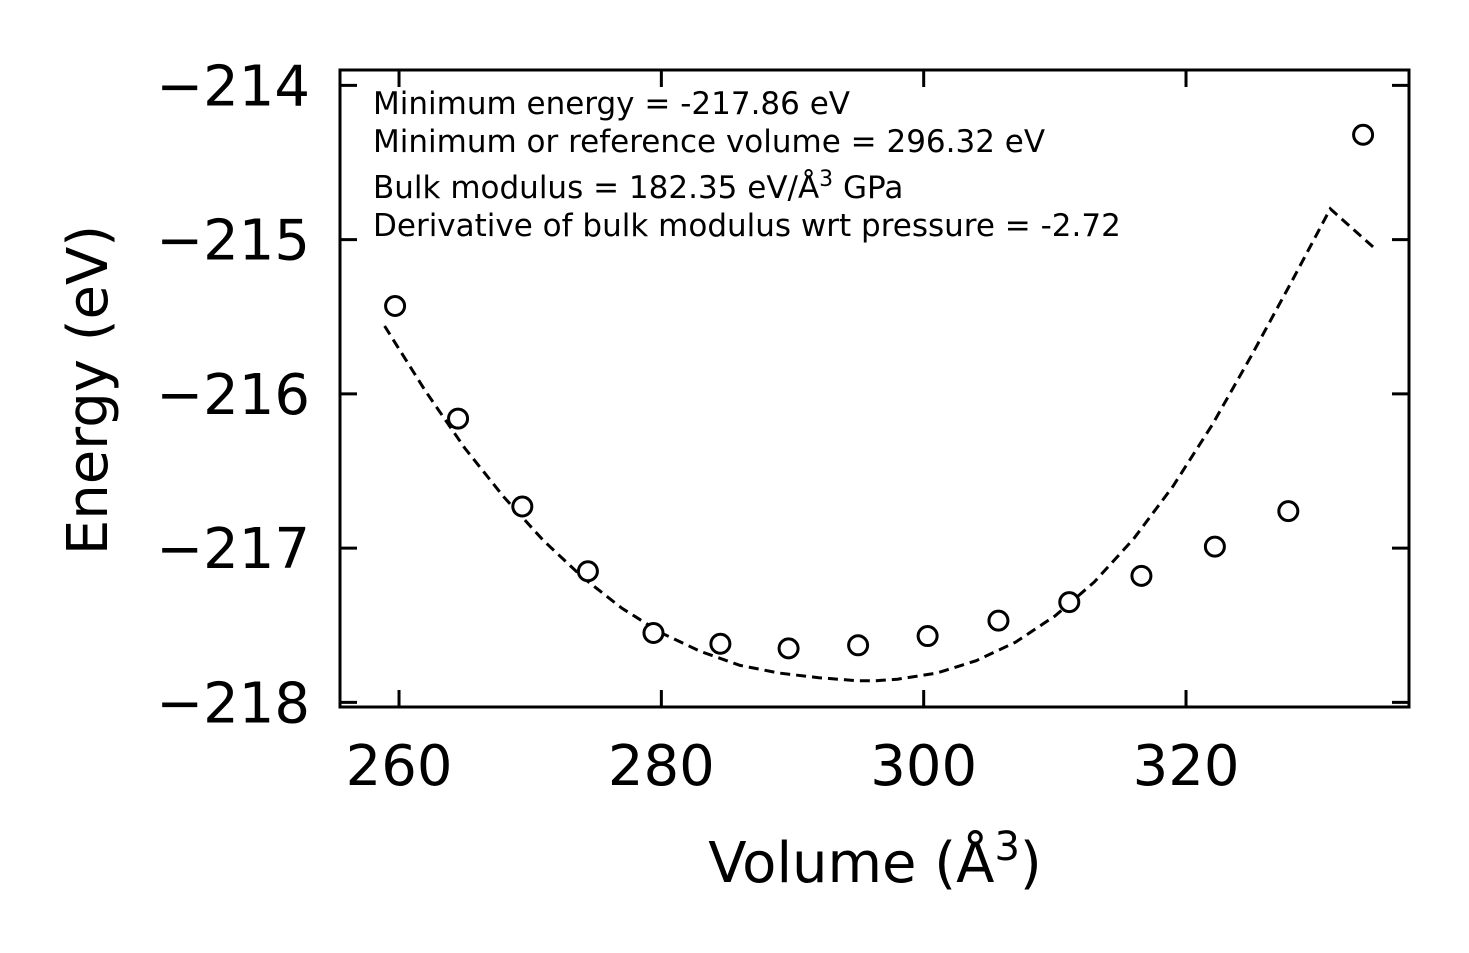  Describe the element at coordinates (596, 188) in the screenshot. I see `annotation-bulk-modulus-text: Bulk modulus = 182.35 eV/Å` at that location.